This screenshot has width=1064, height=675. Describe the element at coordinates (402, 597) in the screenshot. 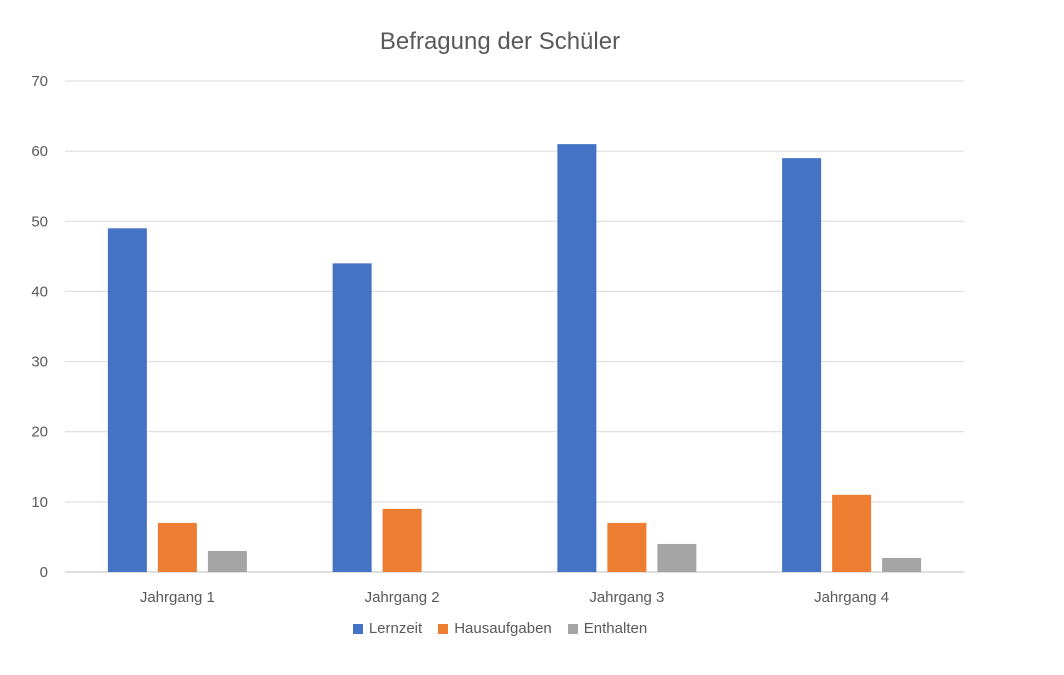

I see `x-tick-label: Jahrgang 2` at that location.